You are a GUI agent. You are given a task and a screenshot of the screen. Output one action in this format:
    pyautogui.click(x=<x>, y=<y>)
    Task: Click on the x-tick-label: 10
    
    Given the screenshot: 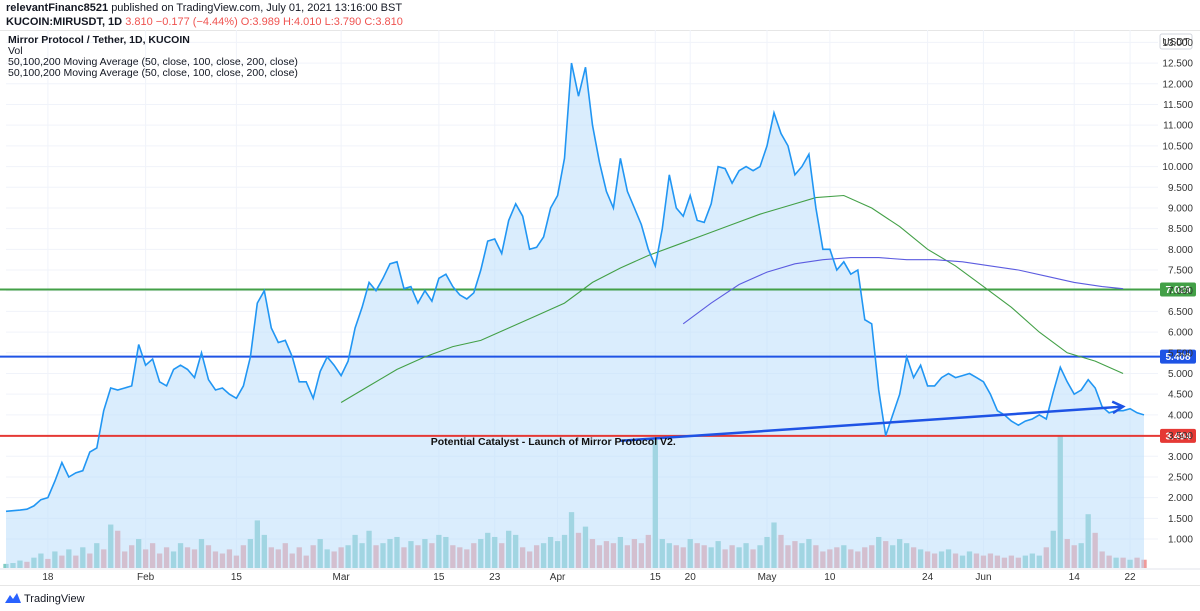 What is the action you would take?
    pyautogui.click(x=830, y=577)
    